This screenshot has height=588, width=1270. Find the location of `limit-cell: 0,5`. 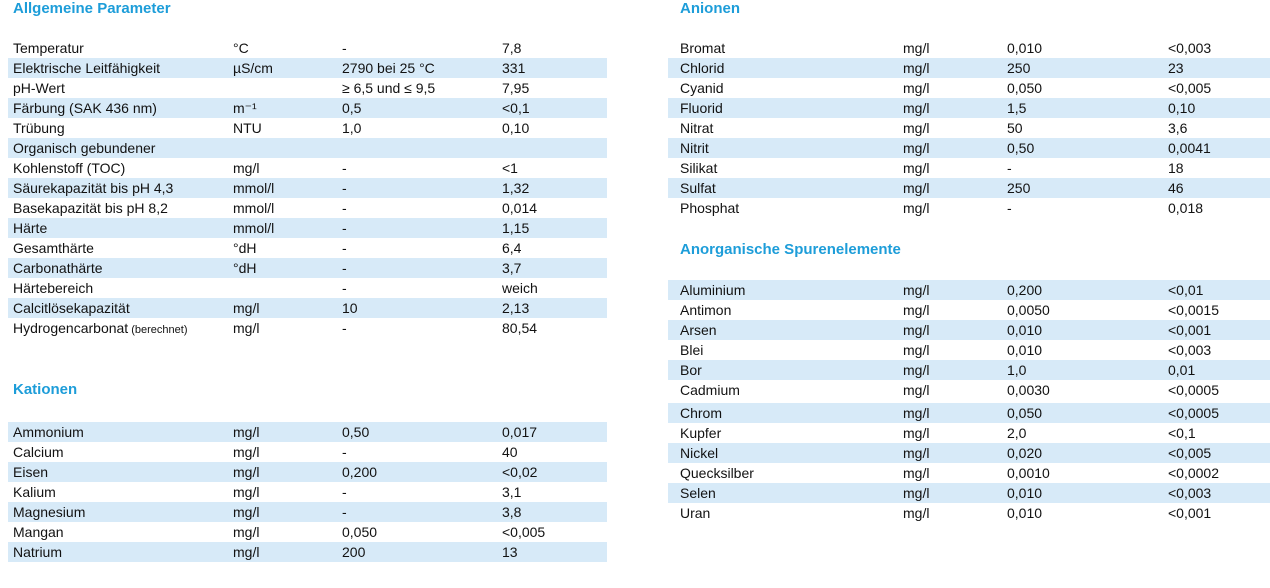

limit-cell: 0,5 is located at coordinates (352, 108).